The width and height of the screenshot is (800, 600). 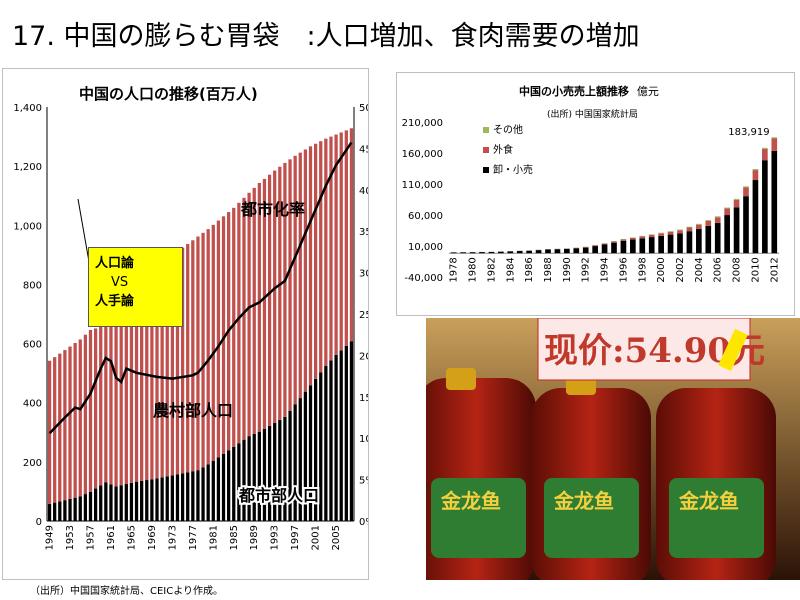 I want to click on bottle-3: 金龙鱼, so click(x=716, y=484).